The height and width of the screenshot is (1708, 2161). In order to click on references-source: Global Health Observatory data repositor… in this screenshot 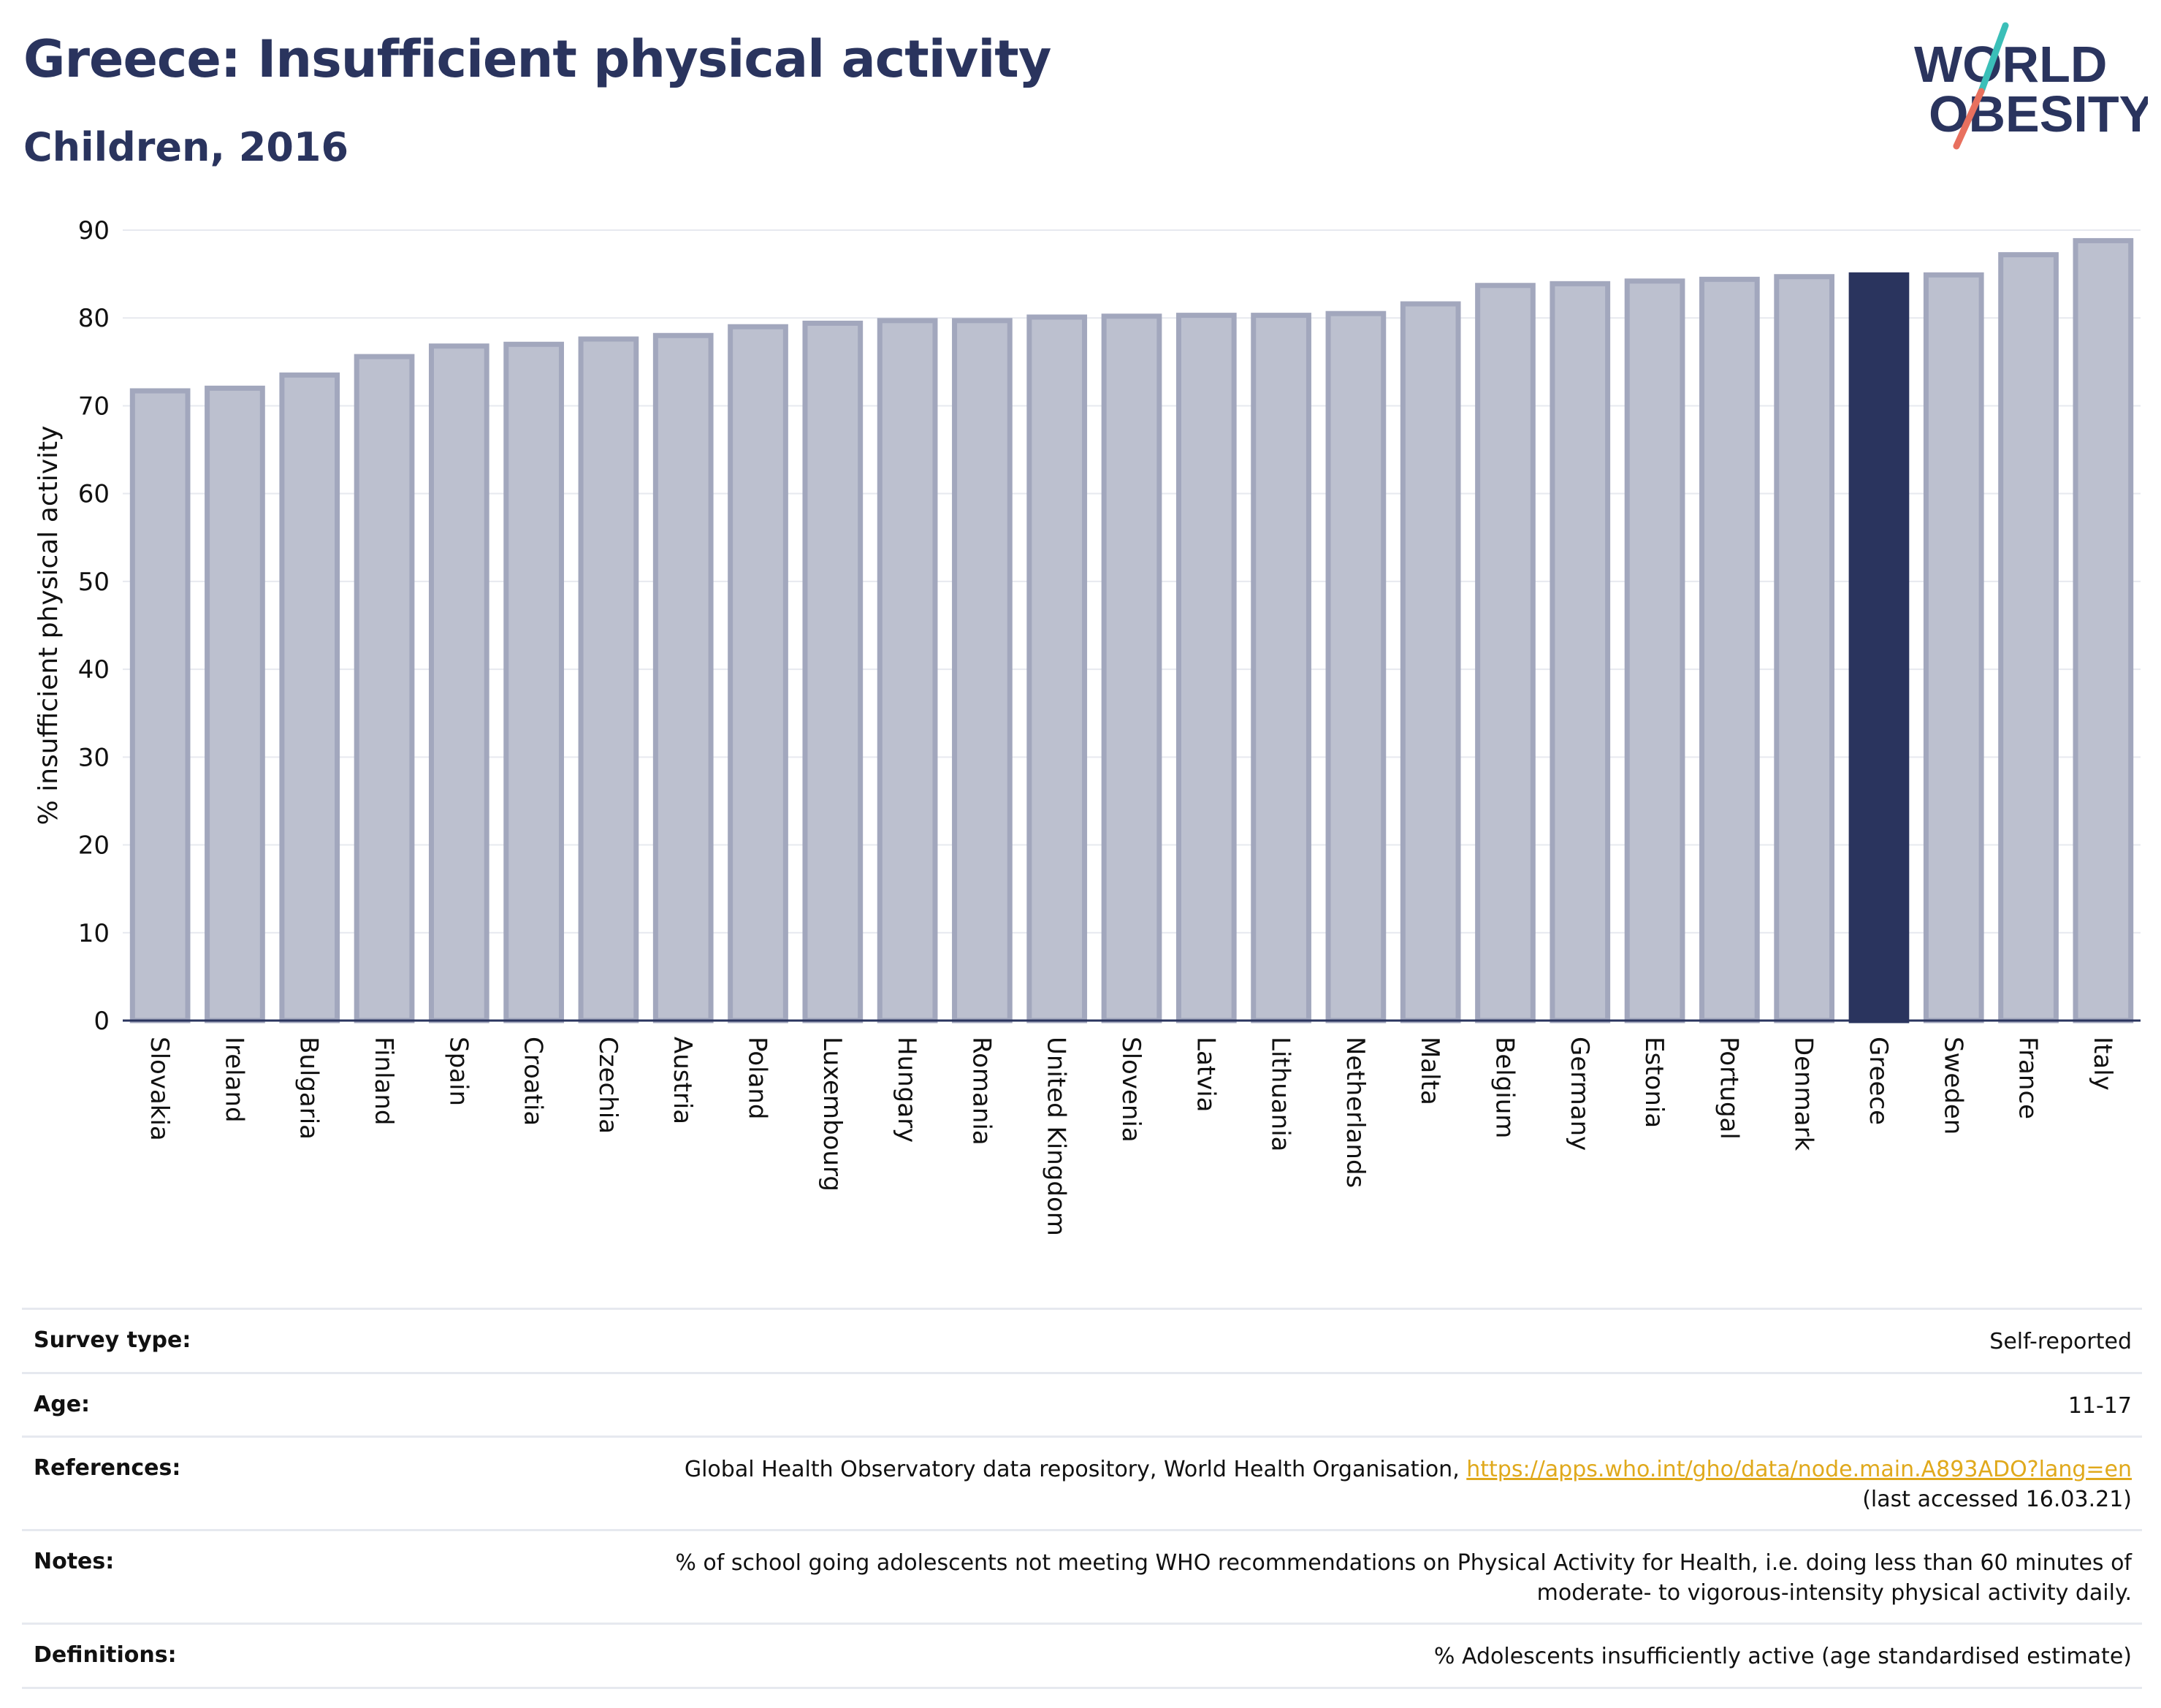, I will do `click(1075, 1469)`.